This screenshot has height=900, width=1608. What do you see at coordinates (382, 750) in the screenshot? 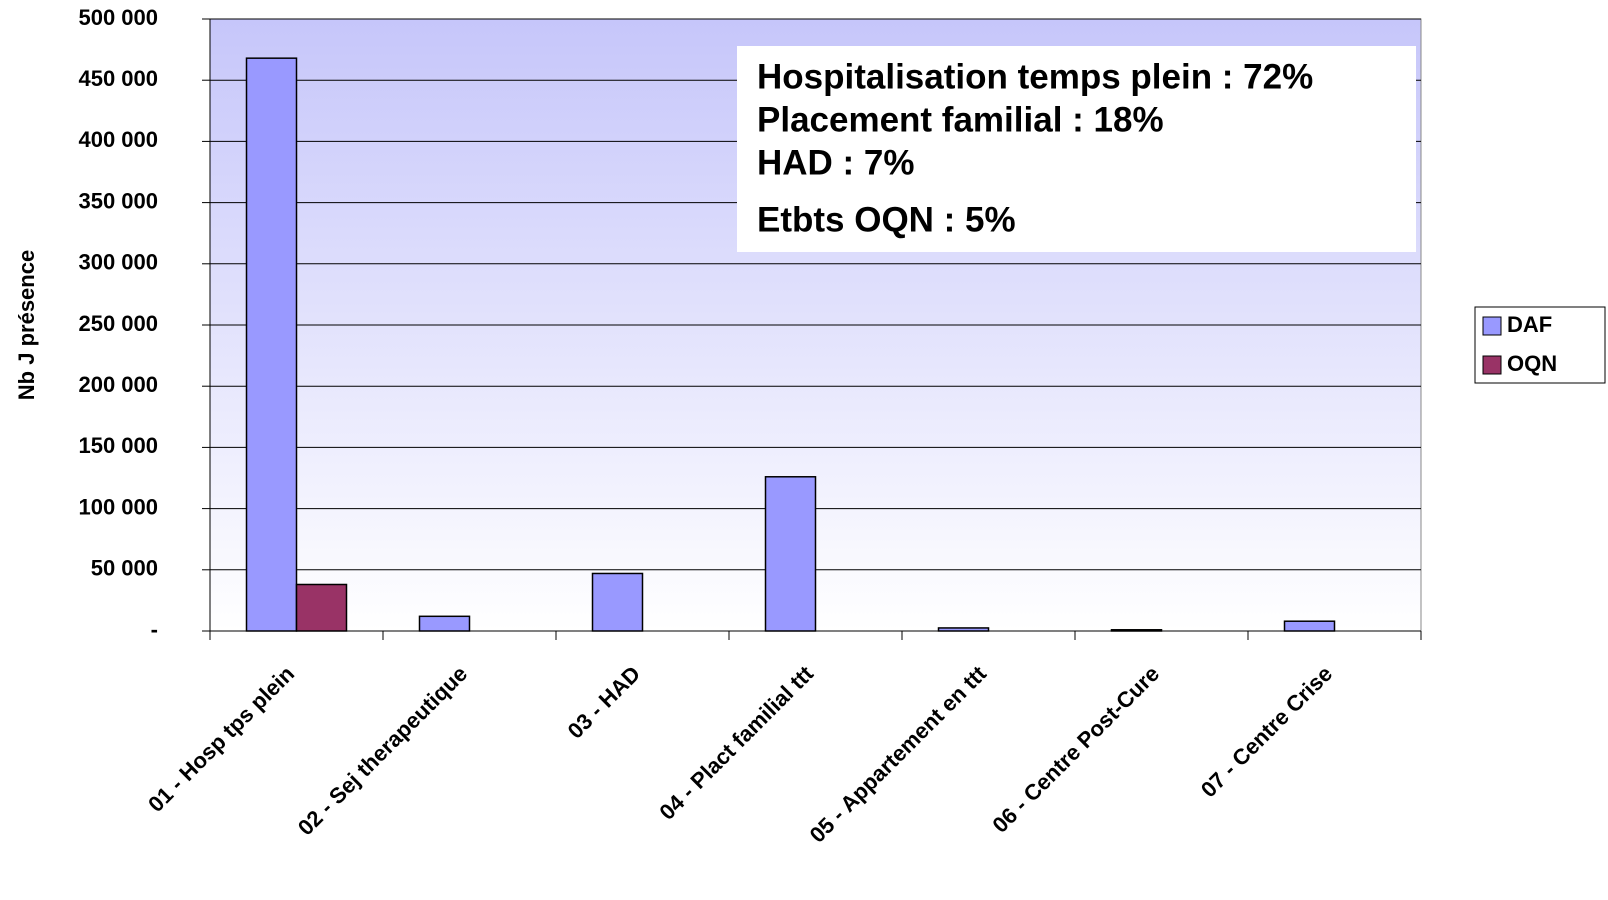
I see `x-tick-label: 02 - Sej therapeutique` at bounding box center [382, 750].